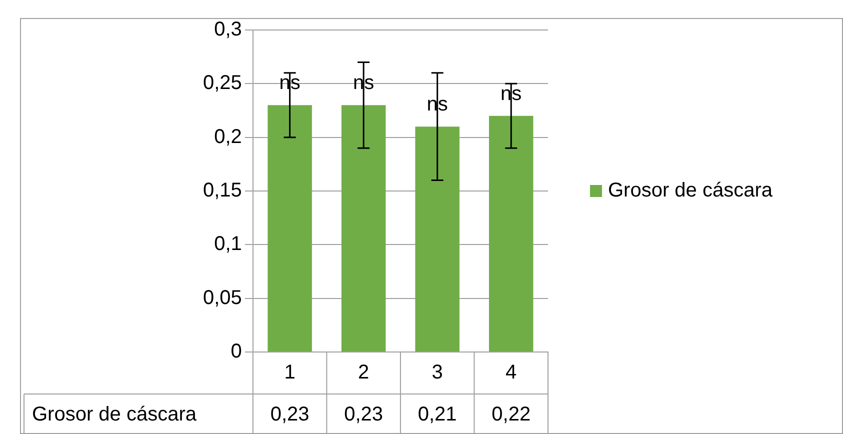 The width and height of the screenshot is (843, 434). What do you see at coordinates (228, 244) in the screenshot?
I see `y-tick-label: 0,1` at bounding box center [228, 244].